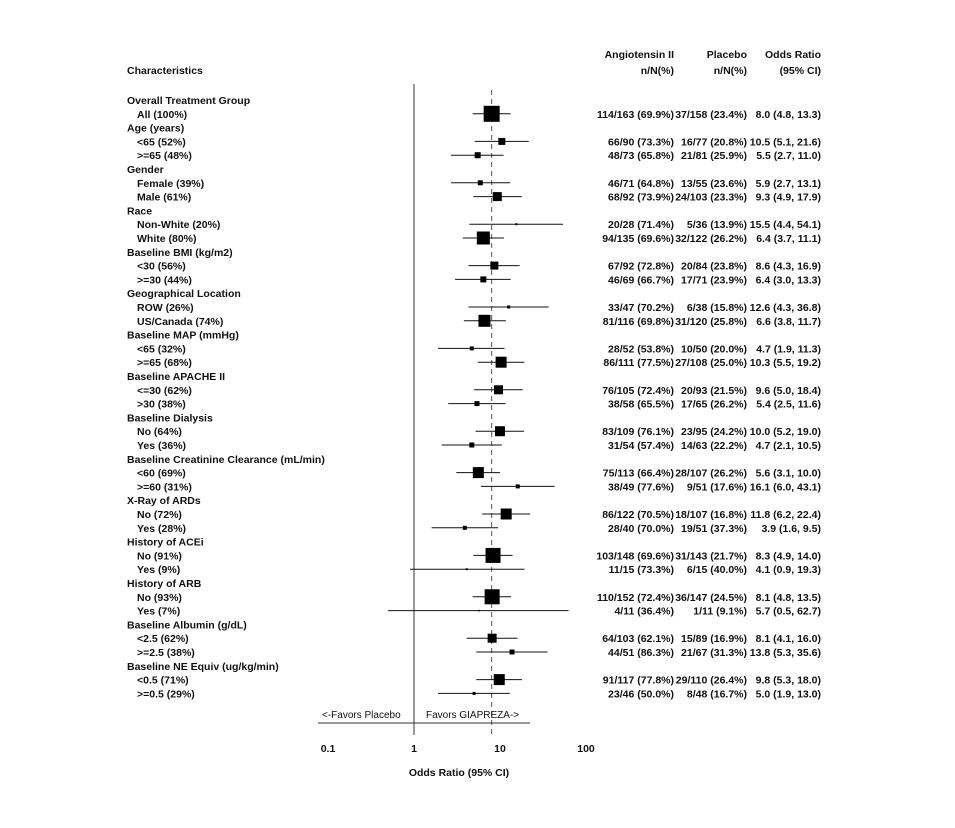  I want to click on angiotensin-value: 46/71 (64.8%), so click(641, 184).